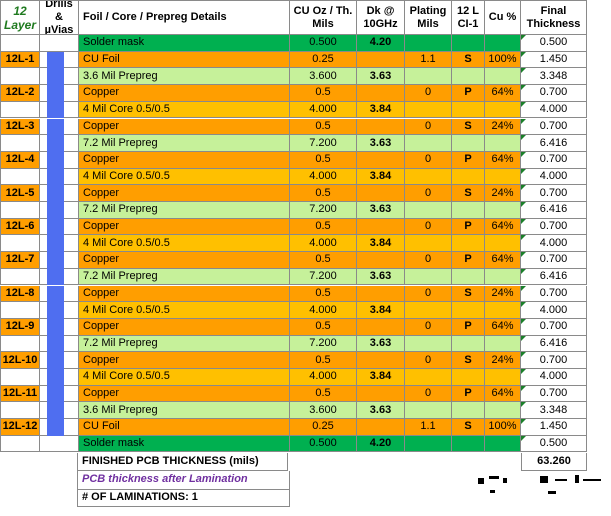  Describe the element at coordinates (20, 193) in the screenshot. I see `layer-label: 12L-5` at that location.